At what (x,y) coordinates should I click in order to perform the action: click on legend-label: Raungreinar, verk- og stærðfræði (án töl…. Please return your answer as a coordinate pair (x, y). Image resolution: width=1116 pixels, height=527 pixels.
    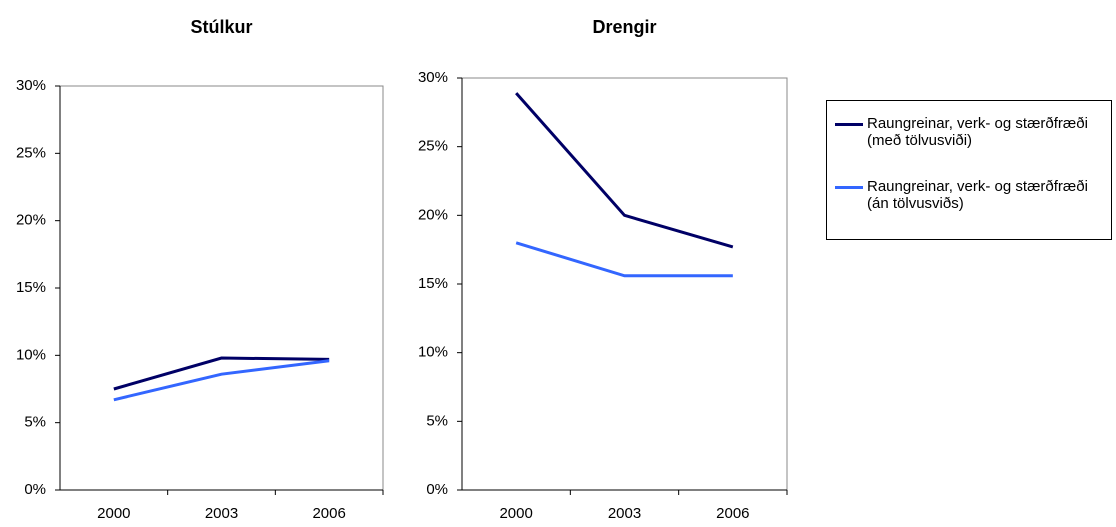
    Looking at the image, I should click on (977, 195).